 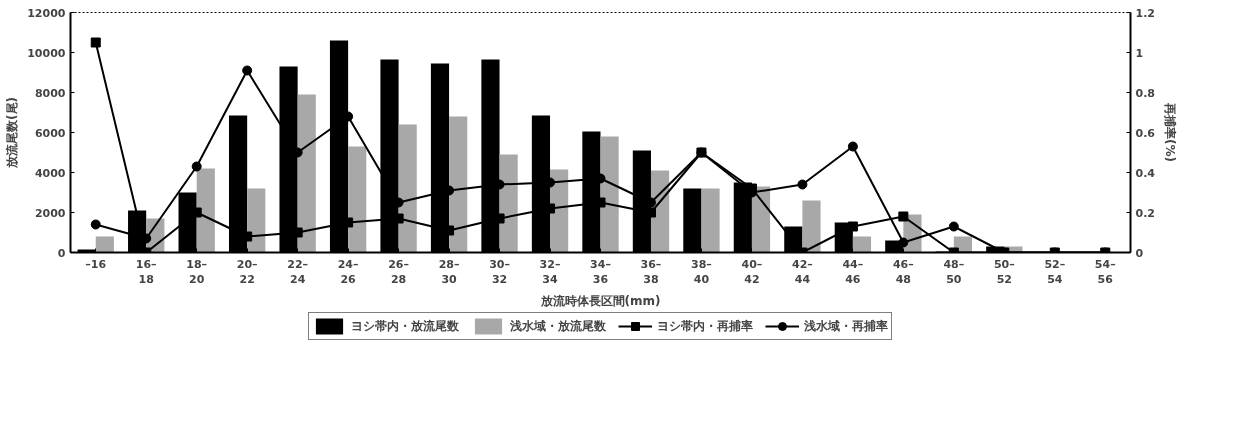 I want to click on y-tick-label: 0, so click(x=61, y=253).